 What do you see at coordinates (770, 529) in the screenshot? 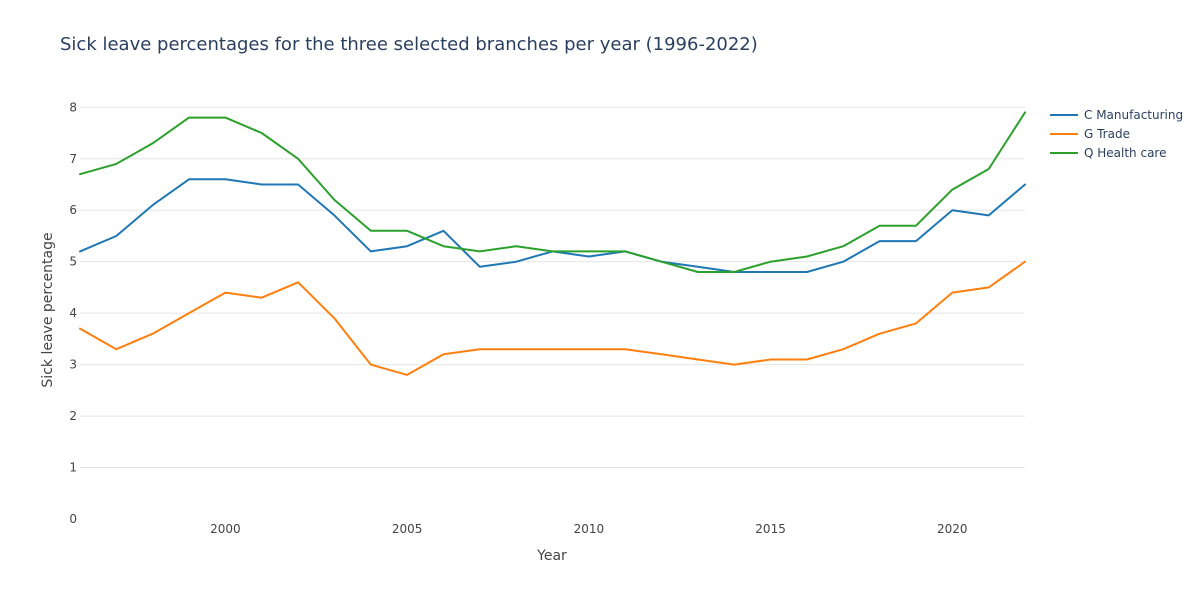
I see `x-tick-label: 2015` at bounding box center [770, 529].